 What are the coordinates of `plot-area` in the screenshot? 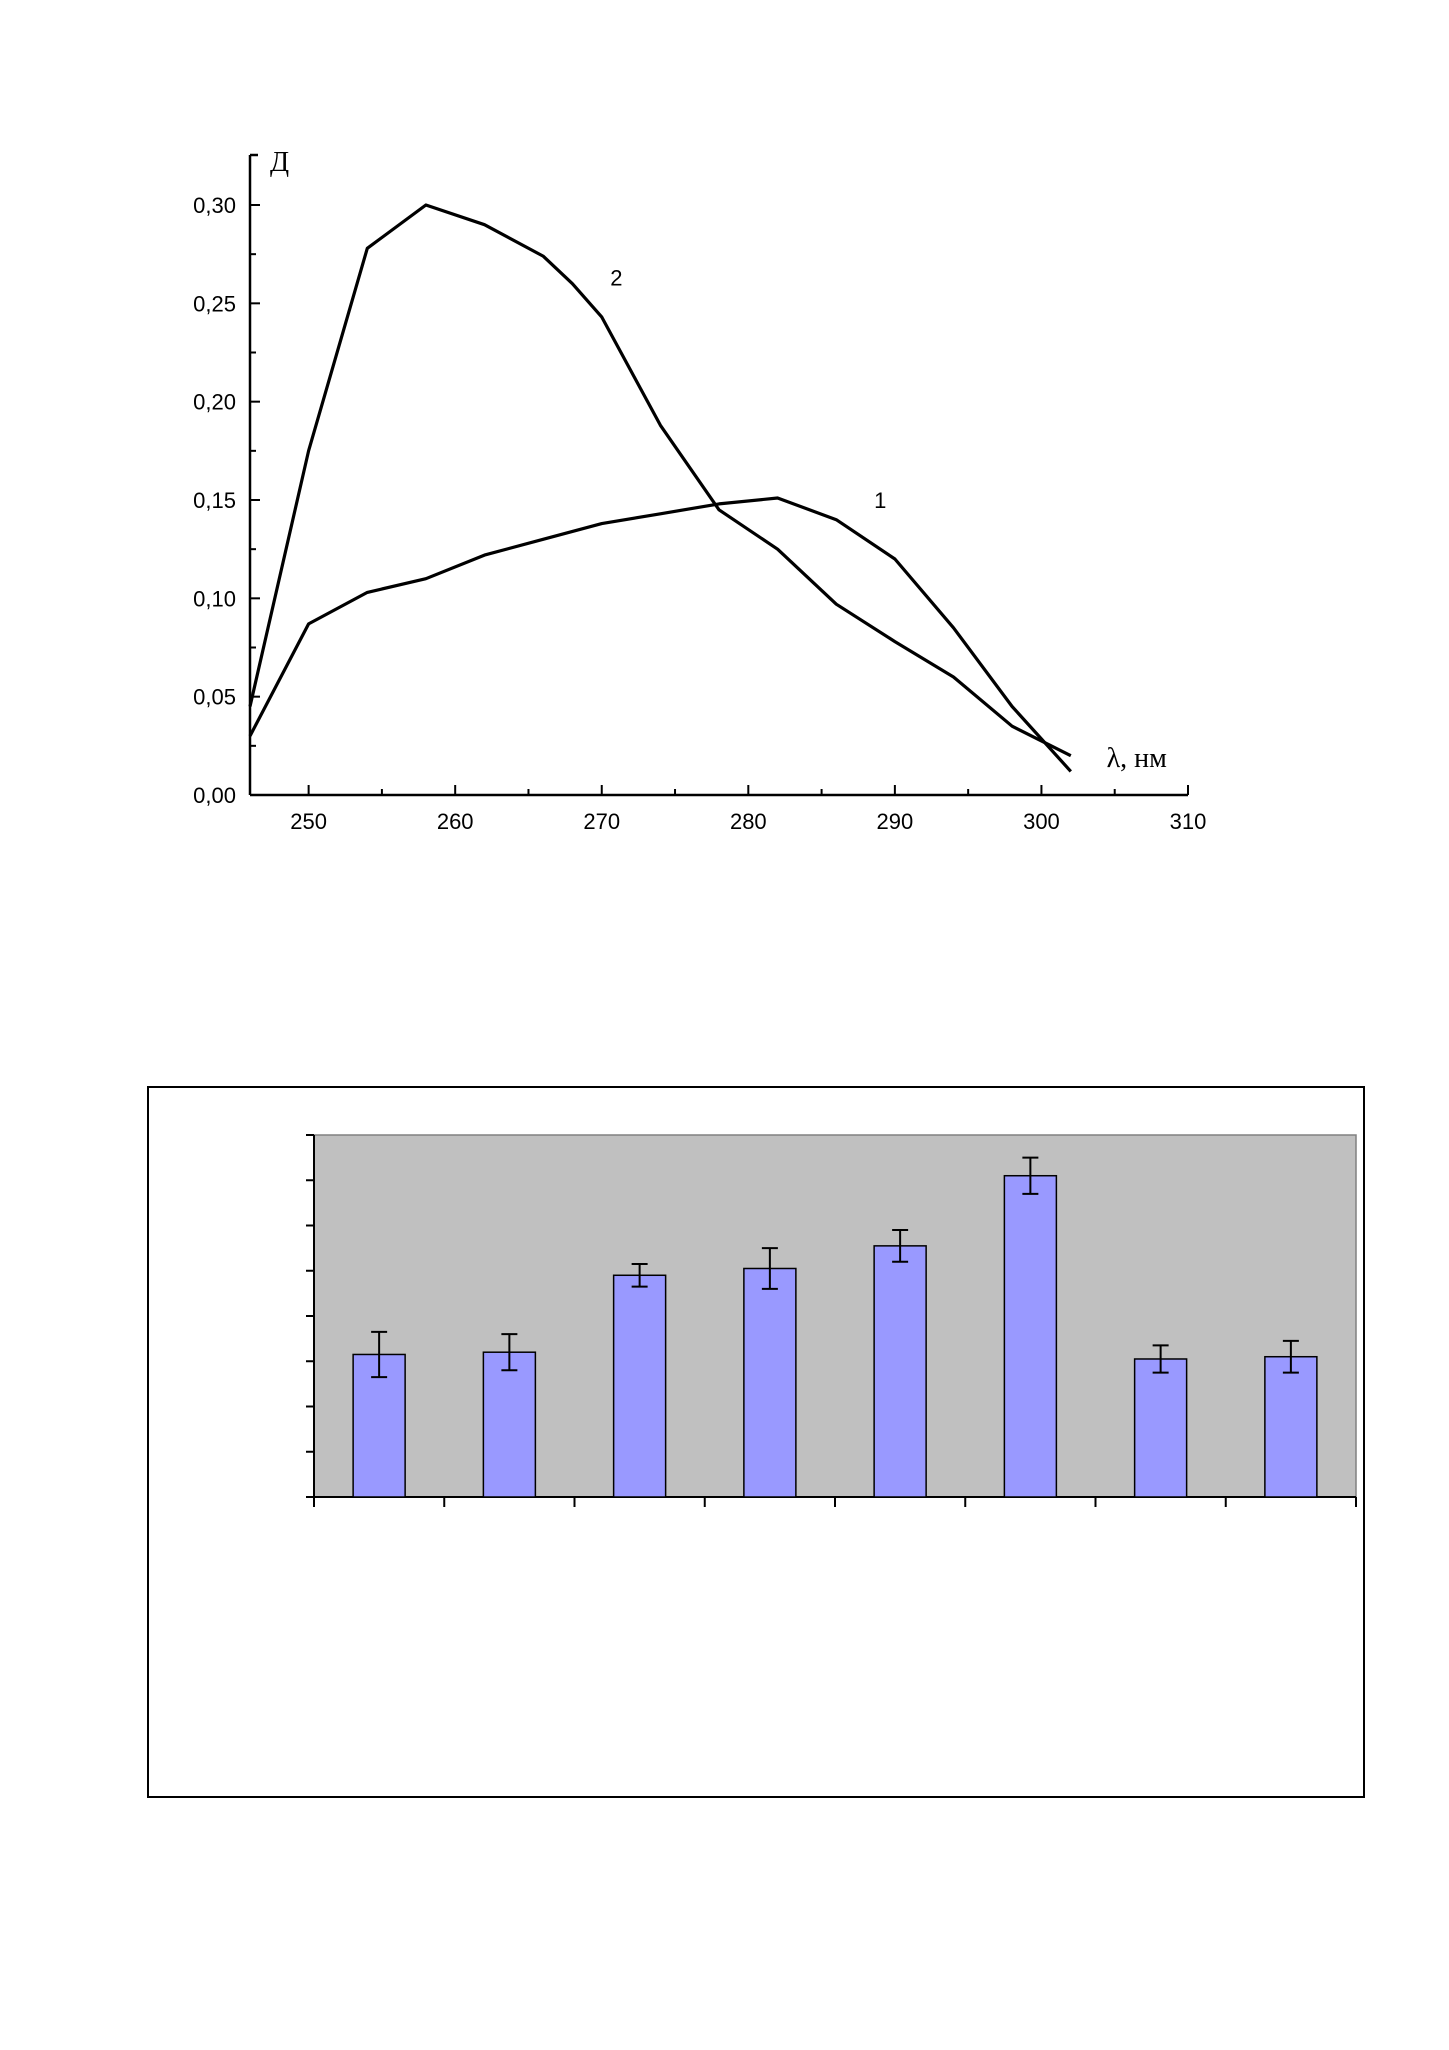 It's located at (835, 1316).